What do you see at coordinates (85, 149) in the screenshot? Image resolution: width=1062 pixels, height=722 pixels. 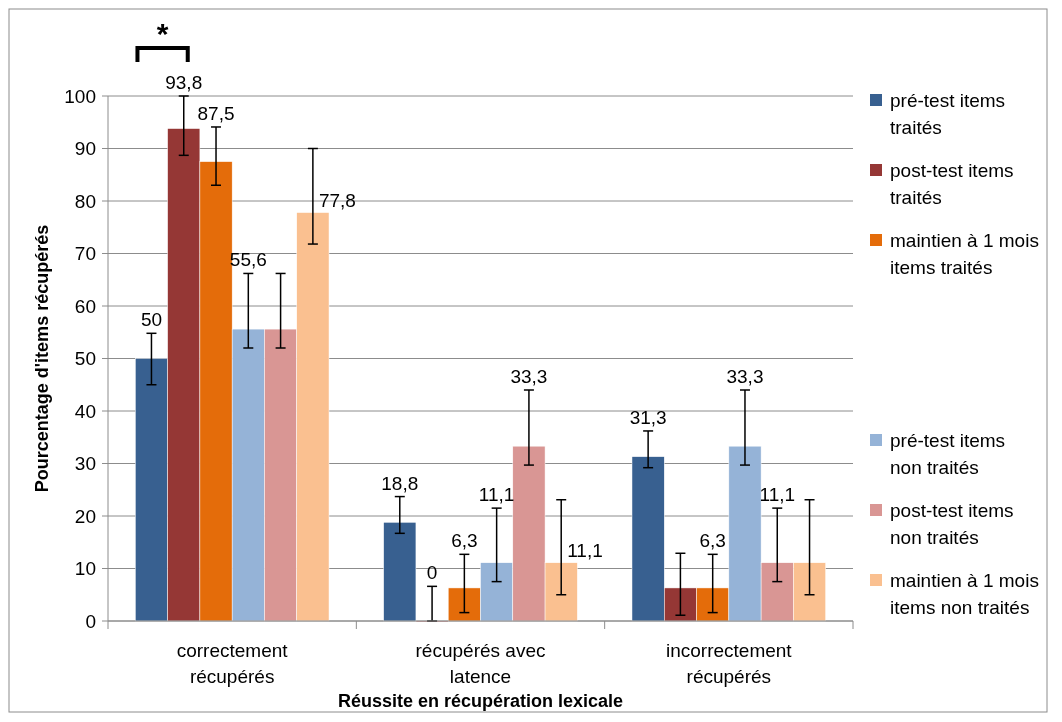 I see `y-tick-label: 90` at bounding box center [85, 149].